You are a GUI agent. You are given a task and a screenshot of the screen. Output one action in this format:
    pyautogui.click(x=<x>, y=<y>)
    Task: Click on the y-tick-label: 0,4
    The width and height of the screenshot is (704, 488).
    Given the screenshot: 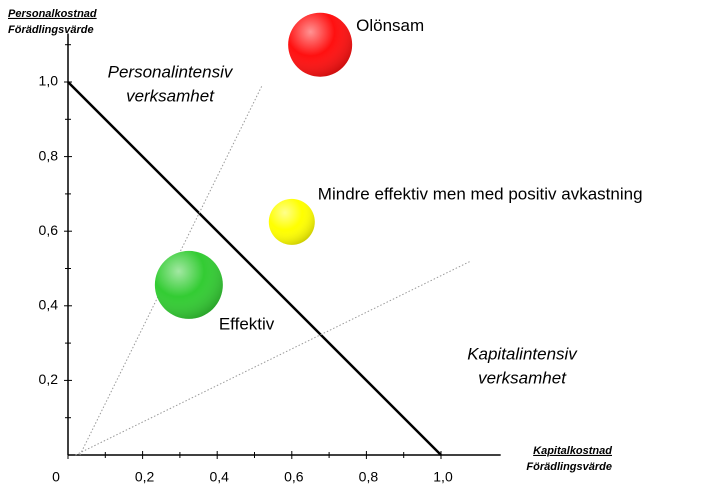 What is the action you would take?
    pyautogui.click(x=49, y=305)
    